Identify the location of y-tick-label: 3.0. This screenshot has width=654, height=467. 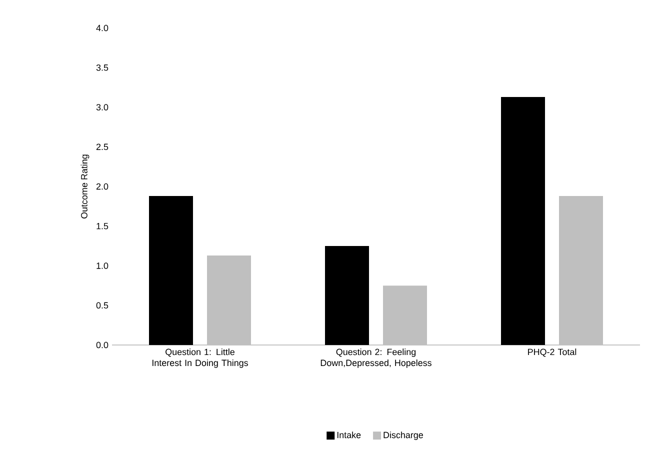
(102, 107).